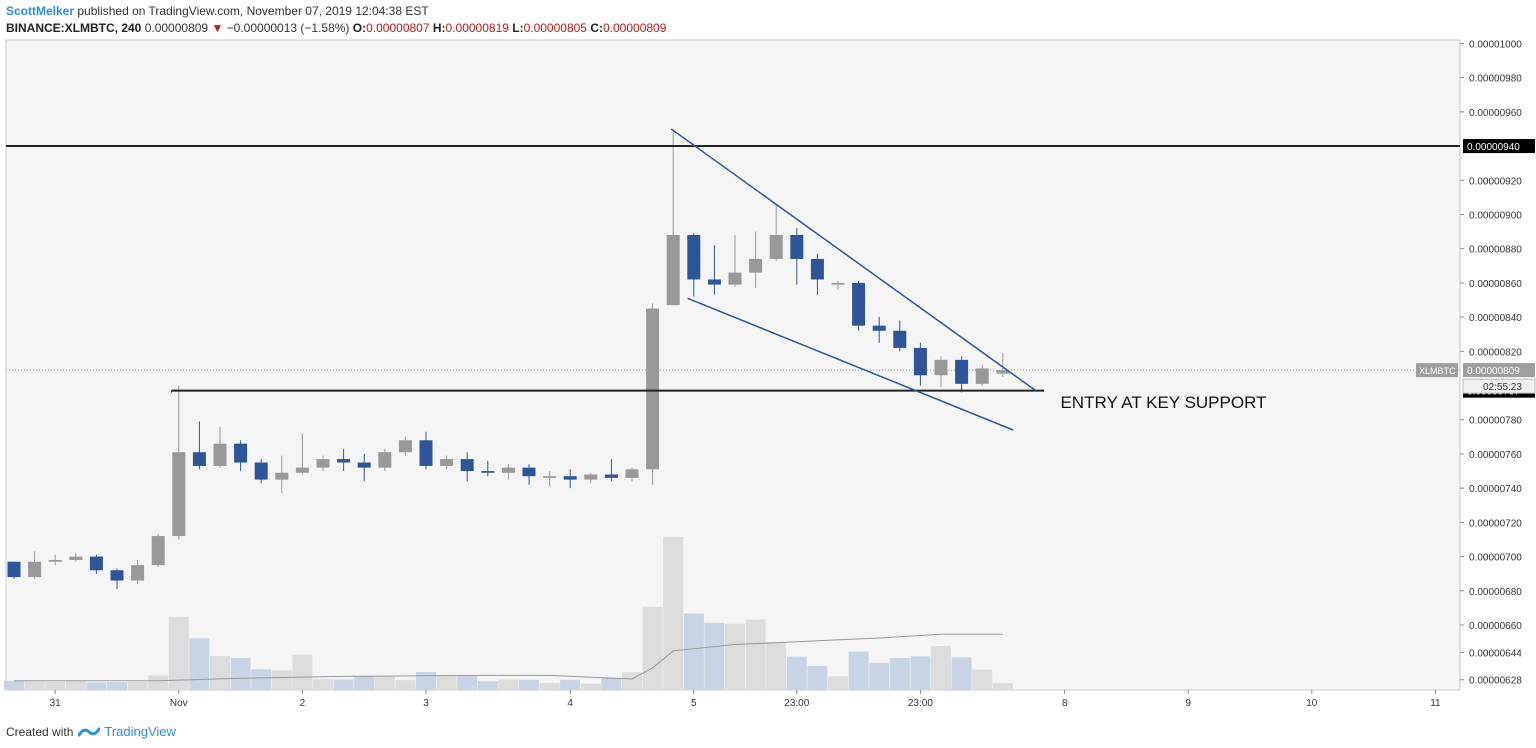 The height and width of the screenshot is (748, 1536). I want to click on lower-wedge-trendline, so click(850, 364).